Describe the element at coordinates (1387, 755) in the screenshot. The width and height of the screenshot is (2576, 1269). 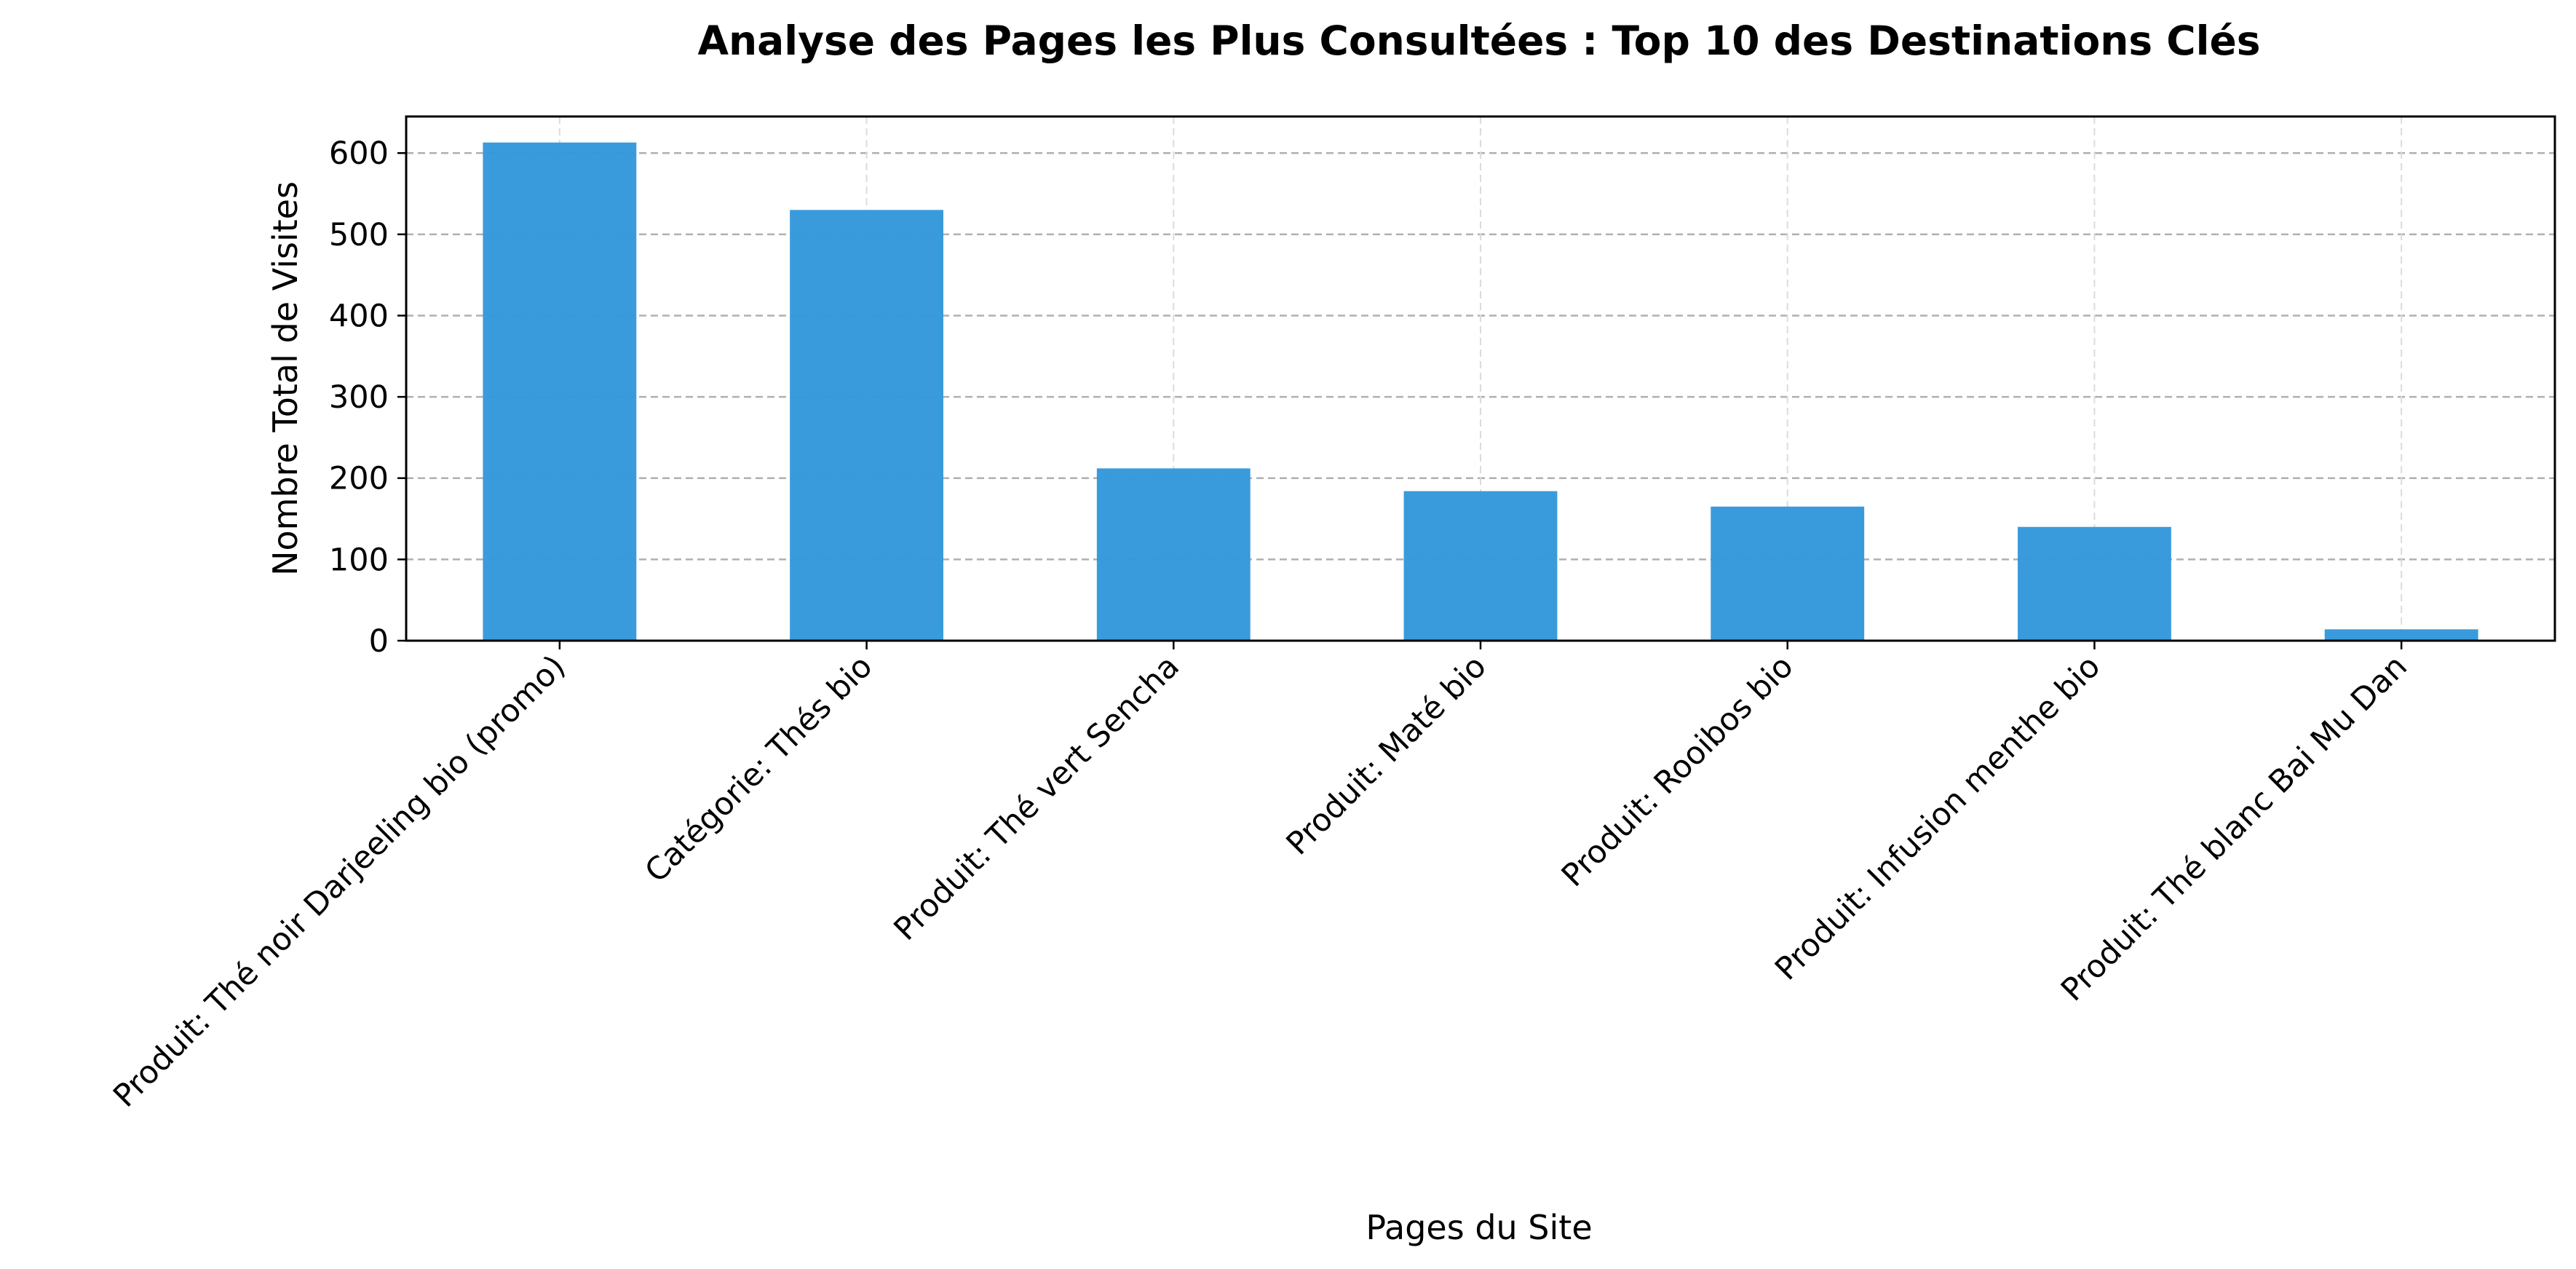
I see `x-tick-label: Produit: Maté bio` at that location.